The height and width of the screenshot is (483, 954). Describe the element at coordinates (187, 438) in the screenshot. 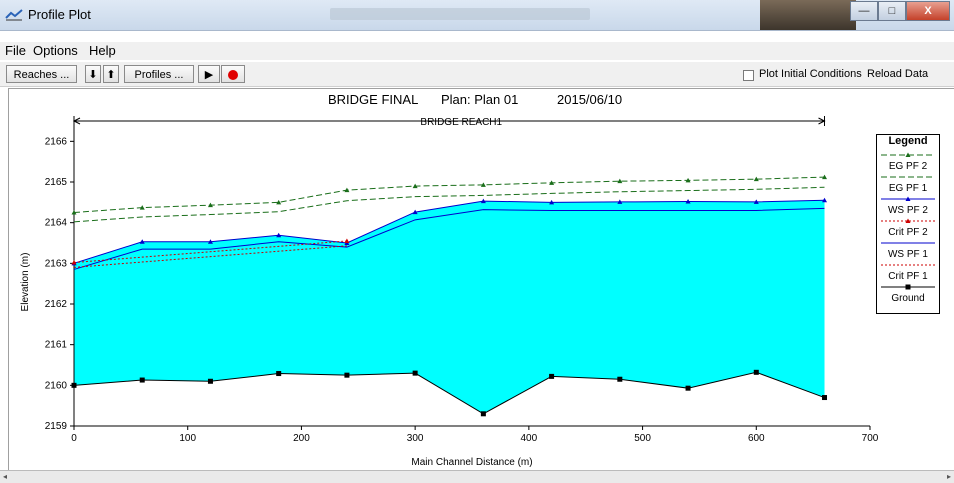

I see `x-tick-label: 100` at that location.